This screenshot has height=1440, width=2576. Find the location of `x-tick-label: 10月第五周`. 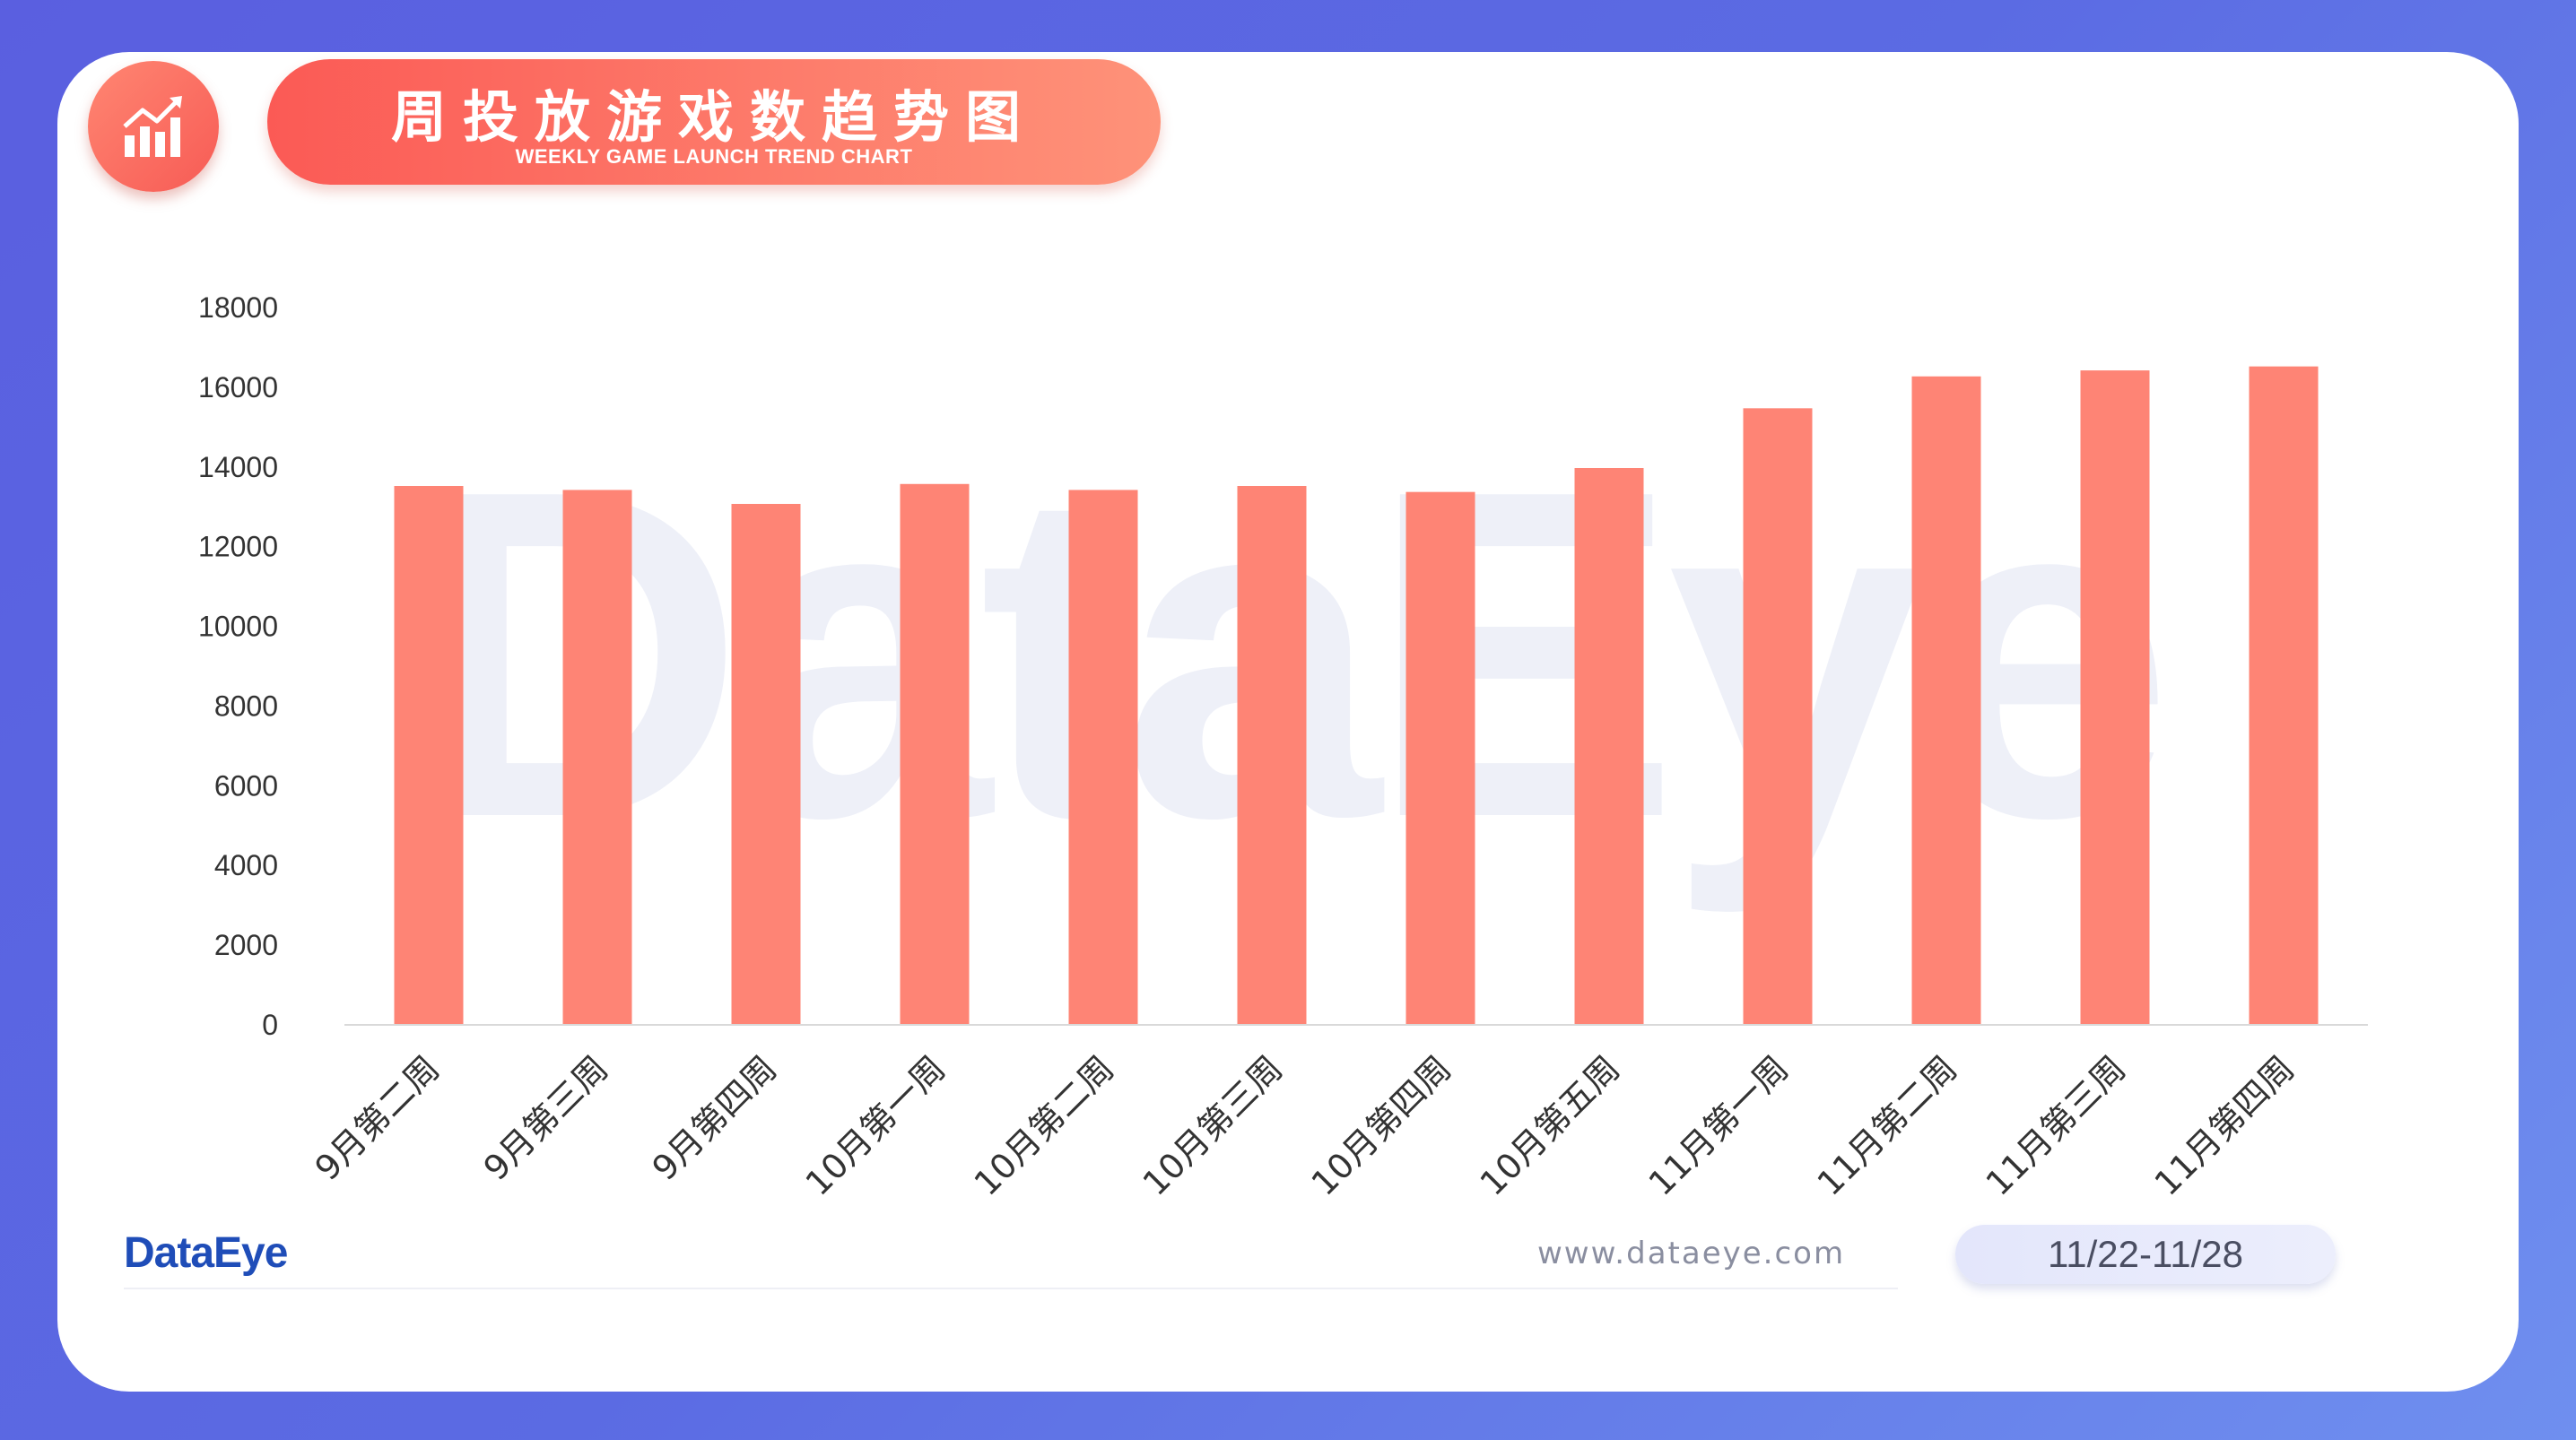

x-tick-label: 10月第五周 is located at coordinates (1550, 1125).